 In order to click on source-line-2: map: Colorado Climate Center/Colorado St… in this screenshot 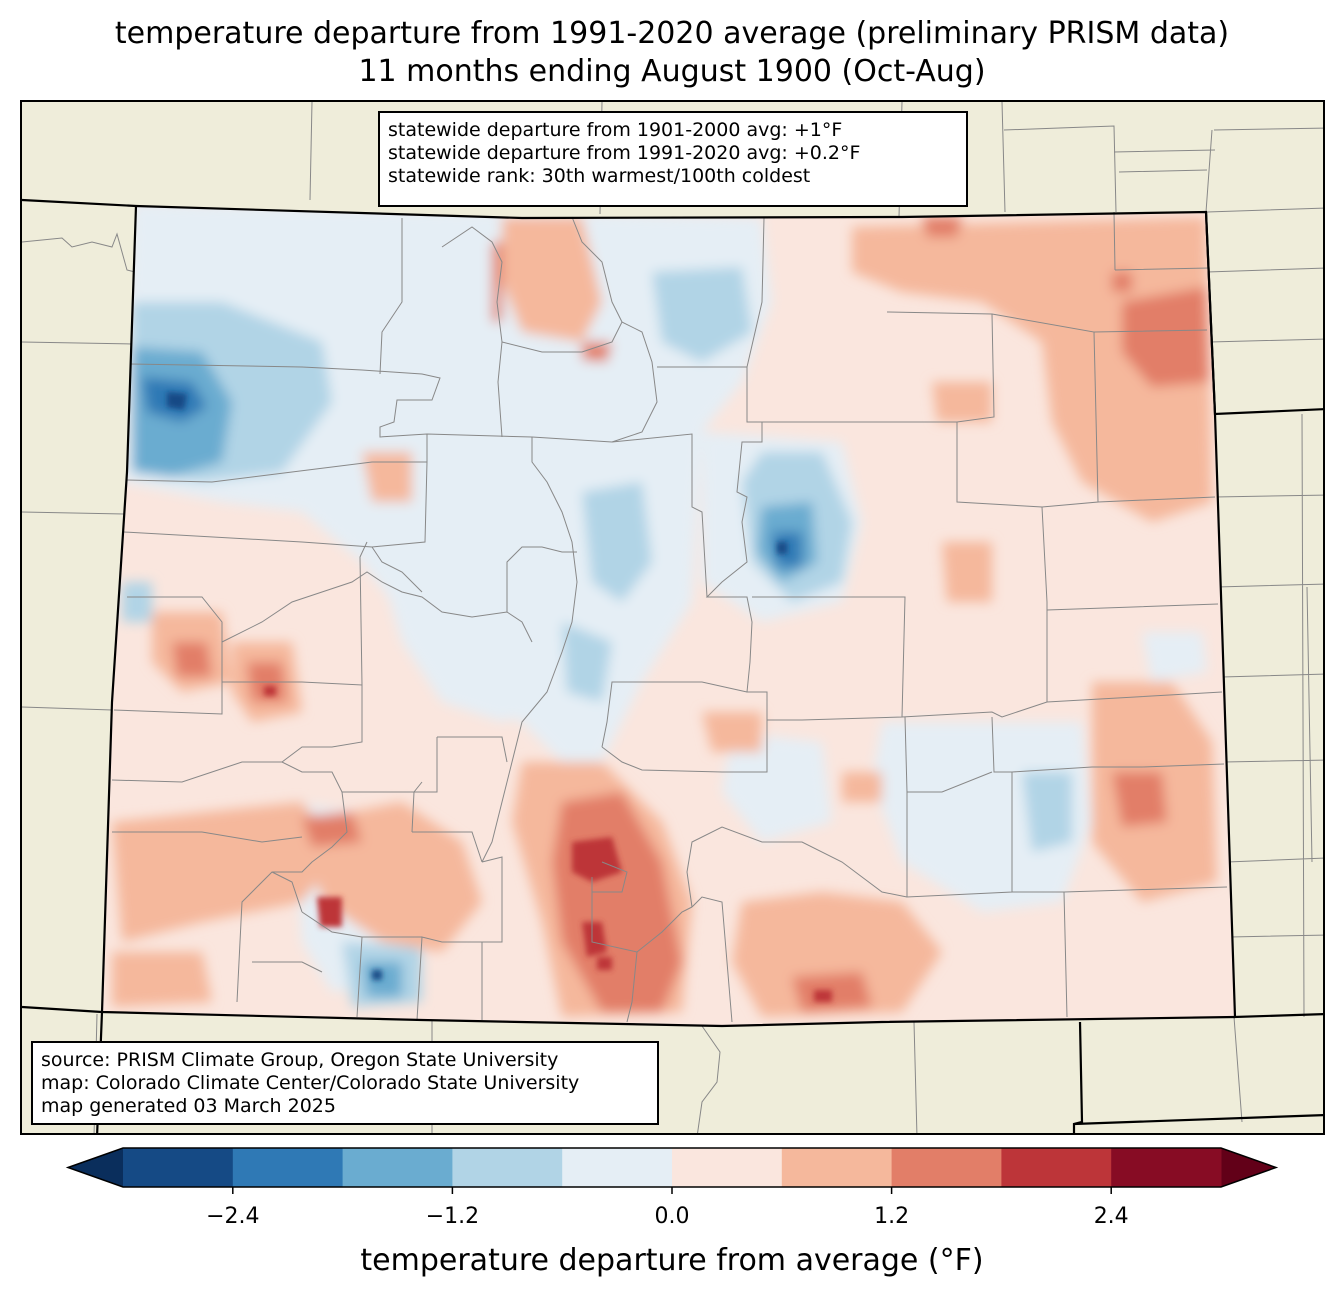, I will do `click(310, 1083)`.